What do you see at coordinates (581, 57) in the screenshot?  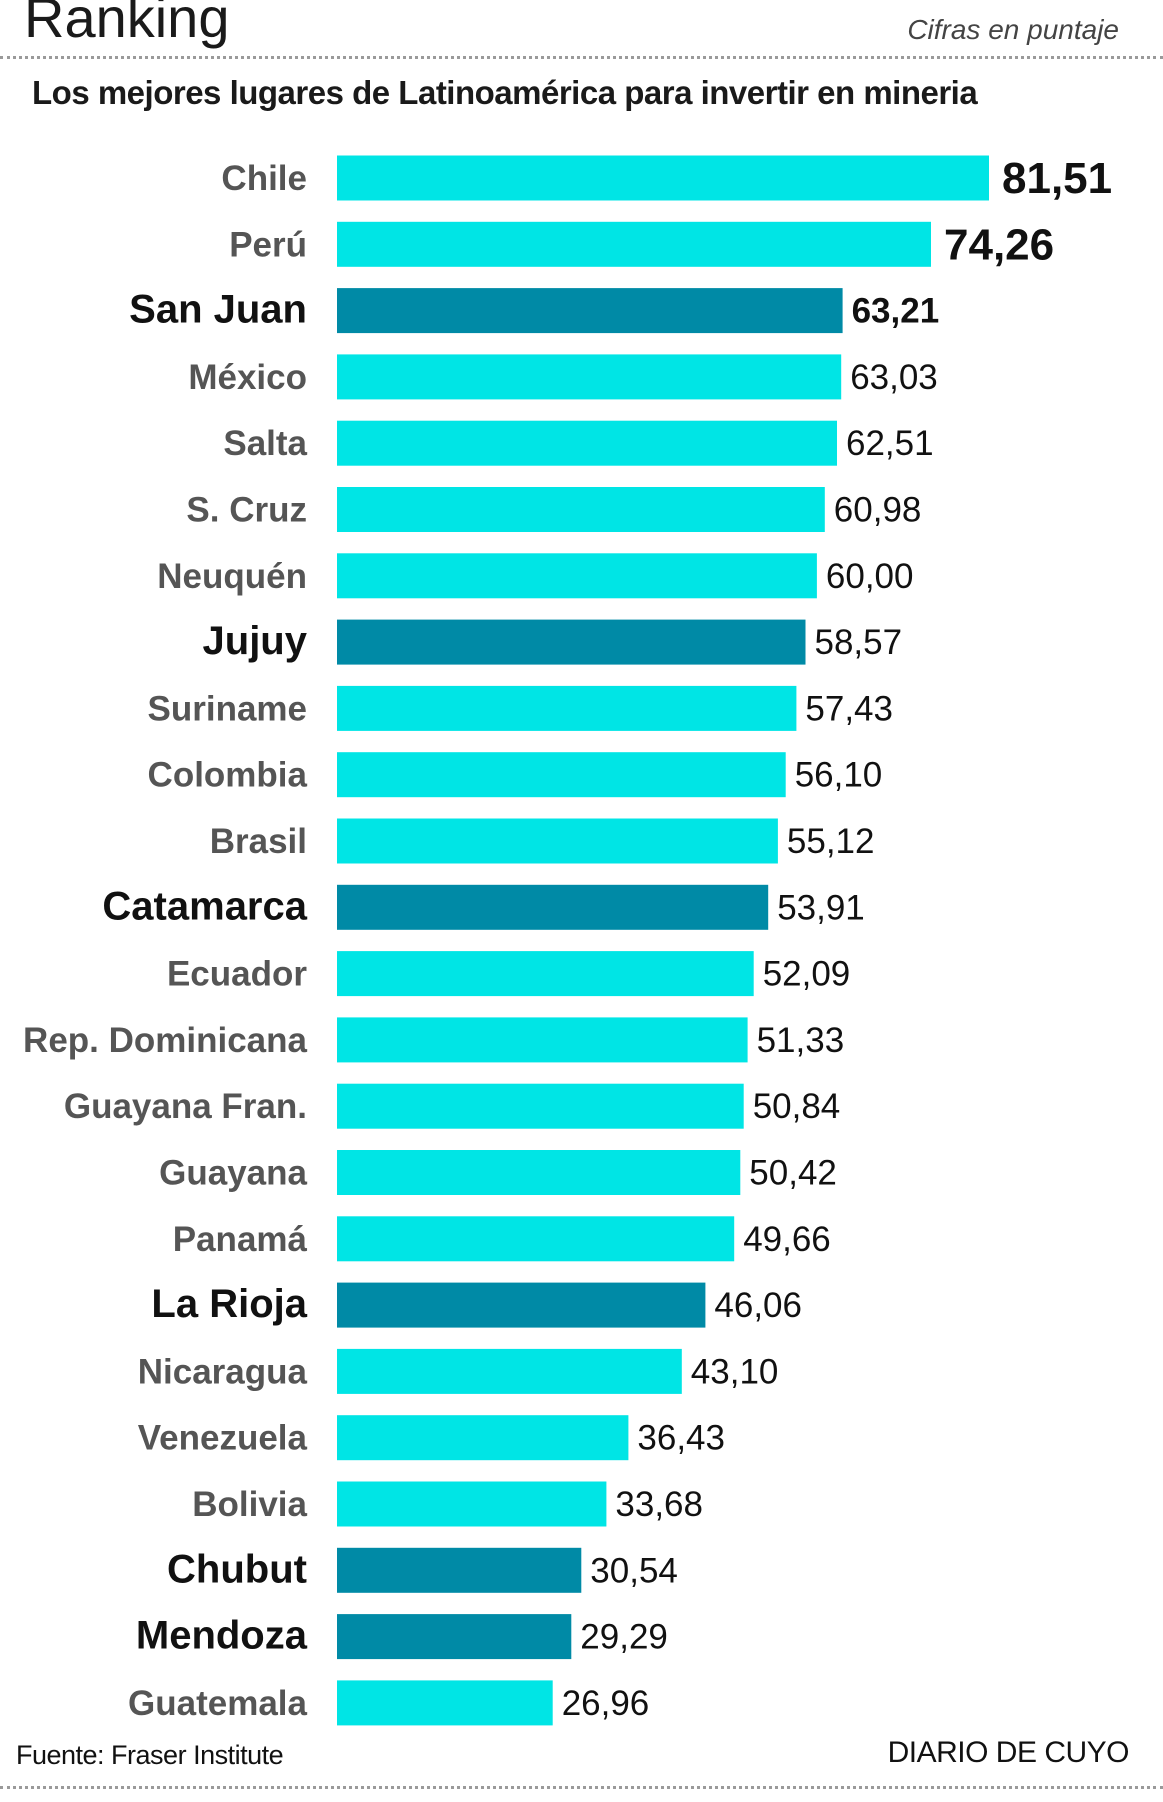 I see `top-divider` at bounding box center [581, 57].